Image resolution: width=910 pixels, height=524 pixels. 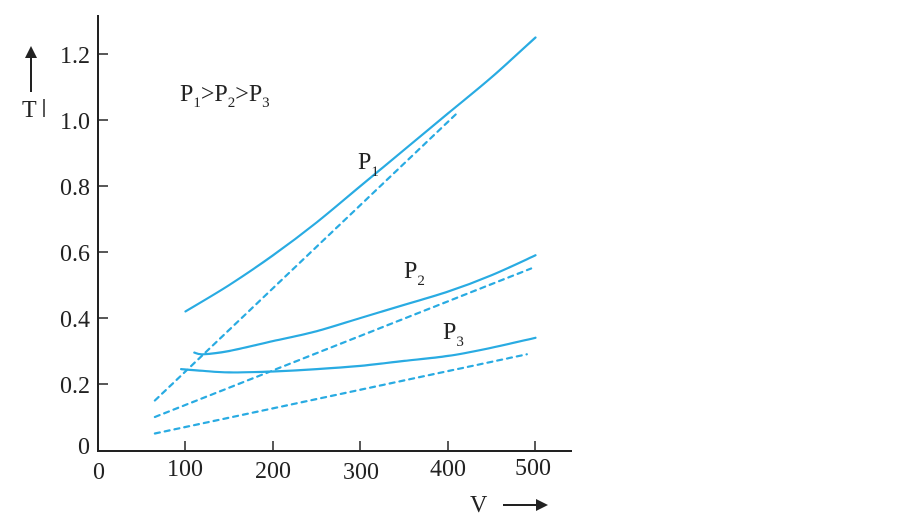 I want to click on annotation-gt1: >, so click(x=208, y=94).